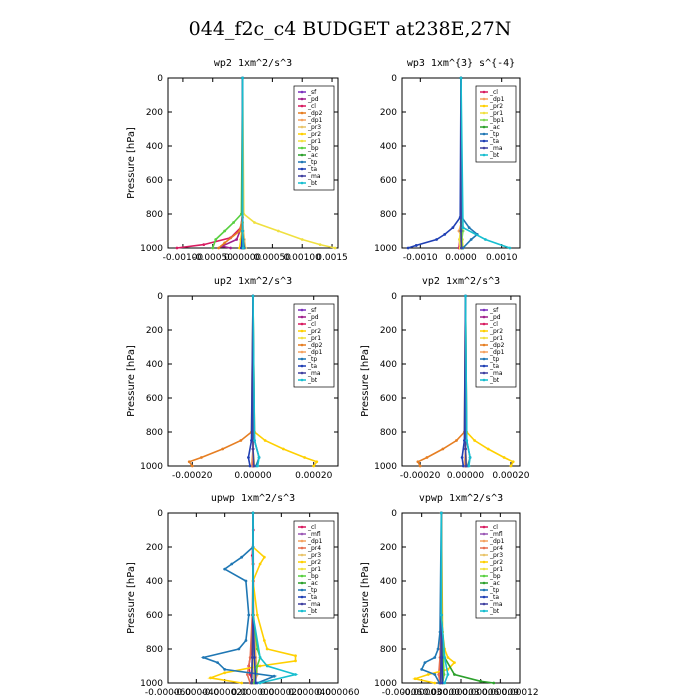 The image size is (700, 700). Describe the element at coordinates (239, 598) in the screenshot. I see `series-line-tp` at that location.